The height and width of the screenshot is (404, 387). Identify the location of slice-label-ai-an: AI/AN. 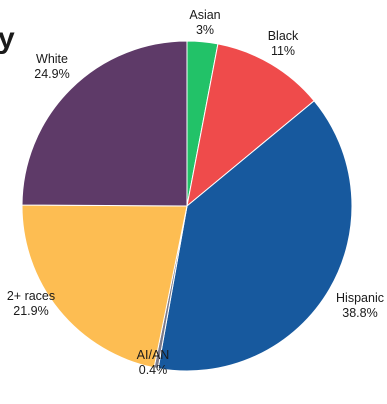
(153, 355).